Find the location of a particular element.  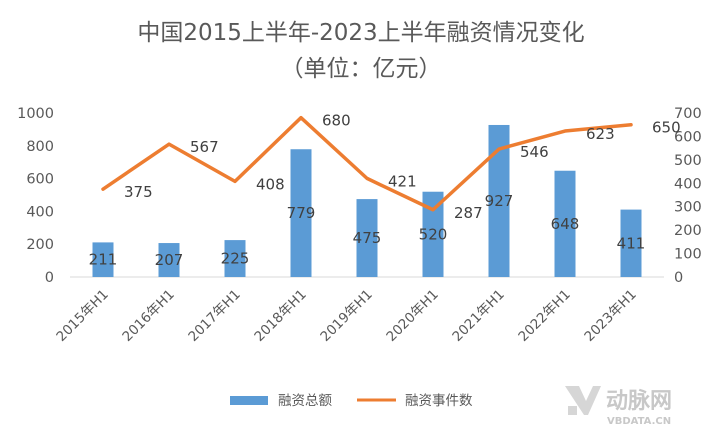

watermark-text: 动脉网 is located at coordinates (639, 401).